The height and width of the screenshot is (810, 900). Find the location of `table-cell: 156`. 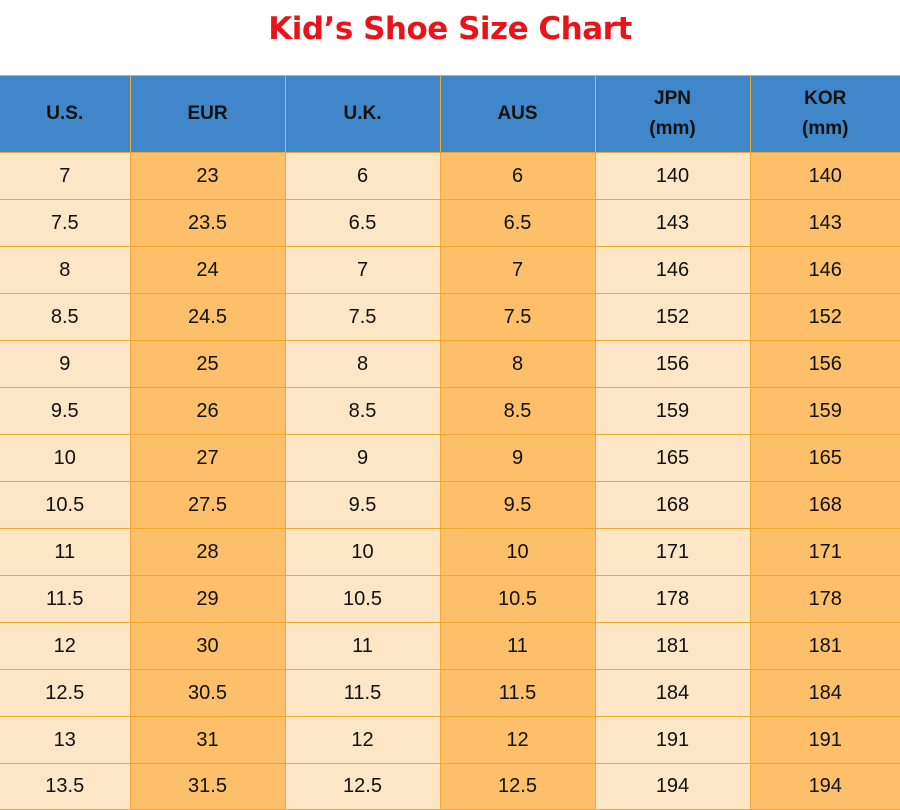

table-cell: 156 is located at coordinates (824, 364).